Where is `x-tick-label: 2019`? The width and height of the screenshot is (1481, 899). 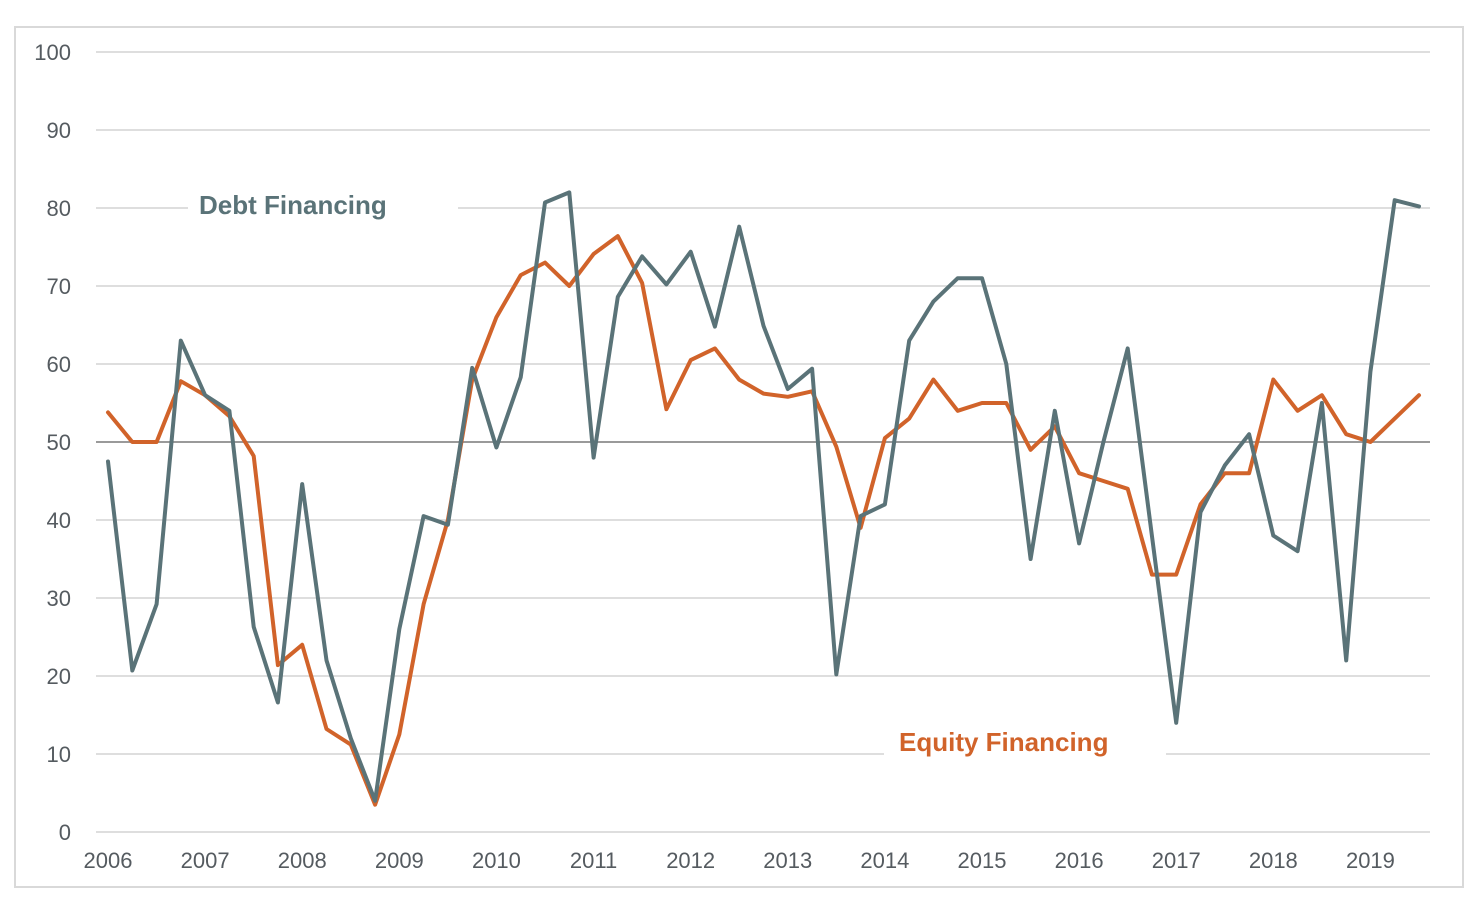
x-tick-label: 2019 is located at coordinates (1370, 860).